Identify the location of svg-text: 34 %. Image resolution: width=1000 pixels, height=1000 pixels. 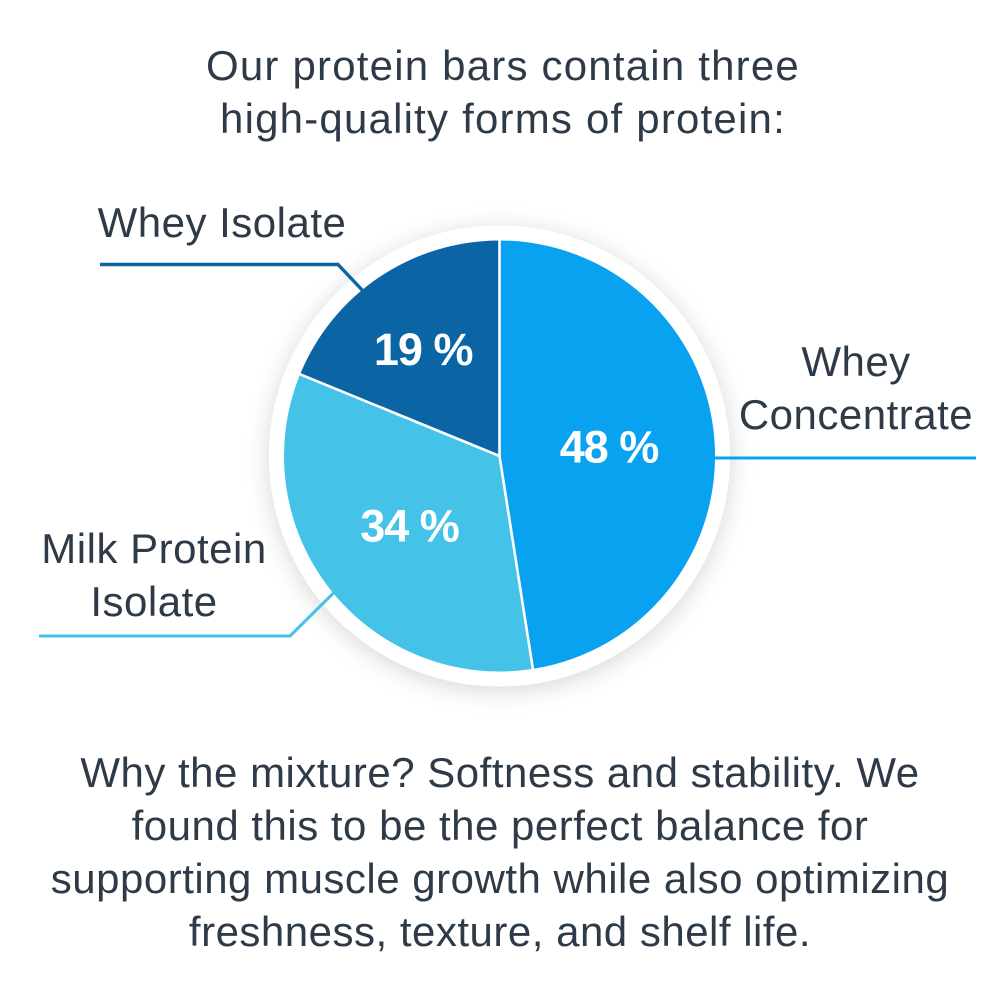
(409, 526).